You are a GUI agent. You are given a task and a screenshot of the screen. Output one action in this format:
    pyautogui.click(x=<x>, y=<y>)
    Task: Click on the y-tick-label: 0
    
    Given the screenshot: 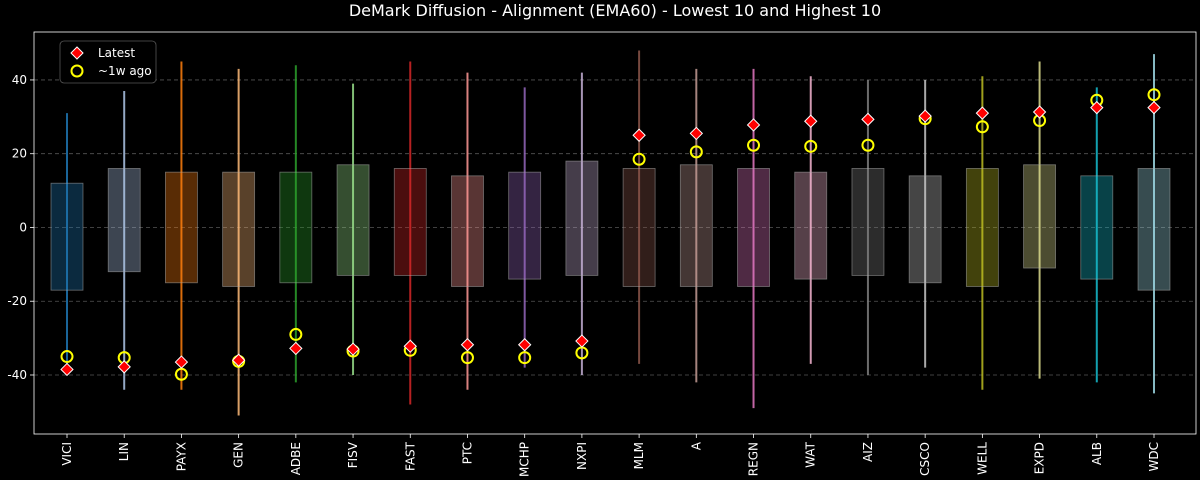 What is the action you would take?
    pyautogui.click(x=23, y=227)
    